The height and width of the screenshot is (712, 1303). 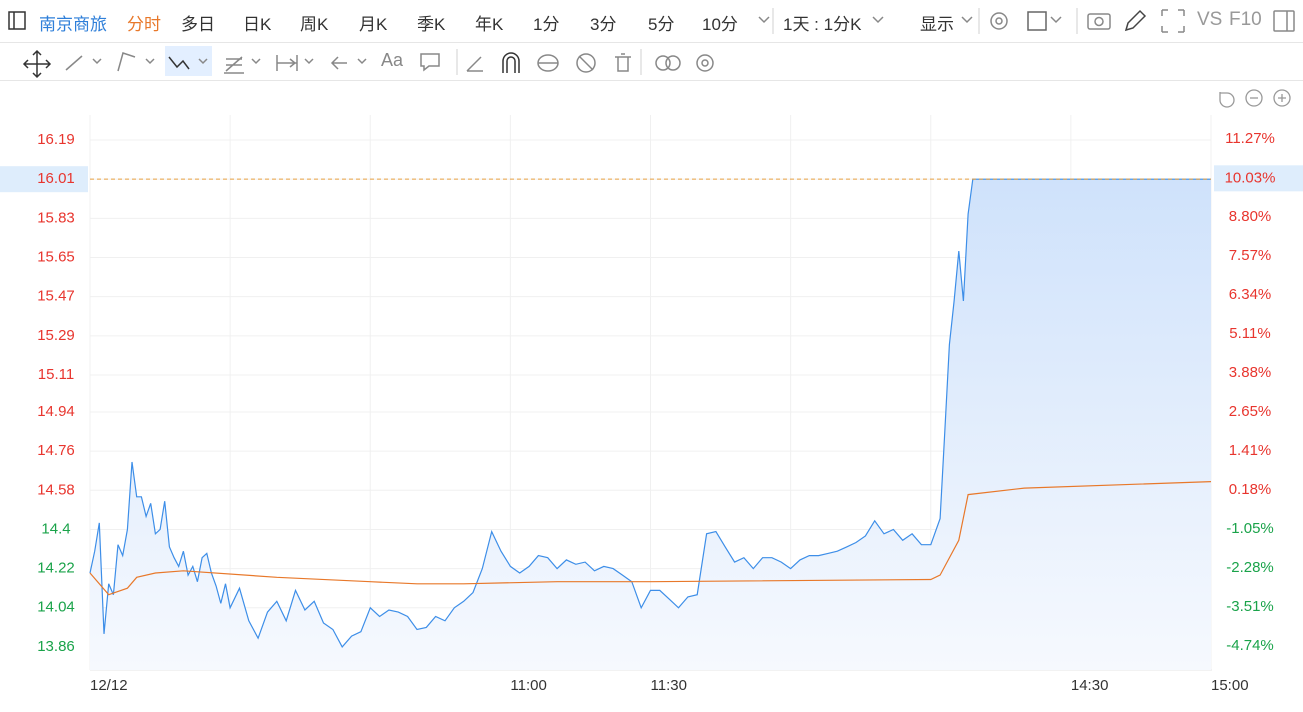 What do you see at coordinates (1250, 216) in the screenshot?
I see `y2-tick-label: 8.80%` at bounding box center [1250, 216].